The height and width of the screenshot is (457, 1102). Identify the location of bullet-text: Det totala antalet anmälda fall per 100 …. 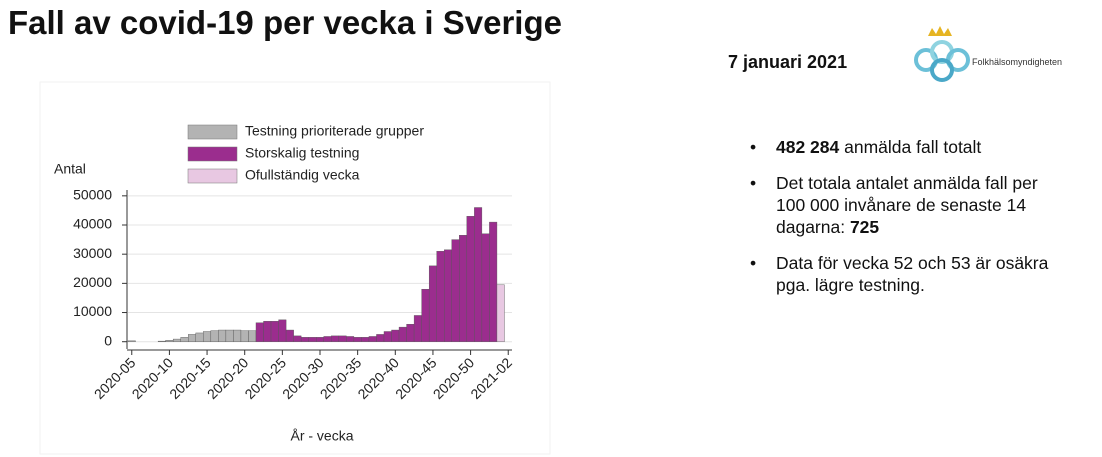
(907, 205).